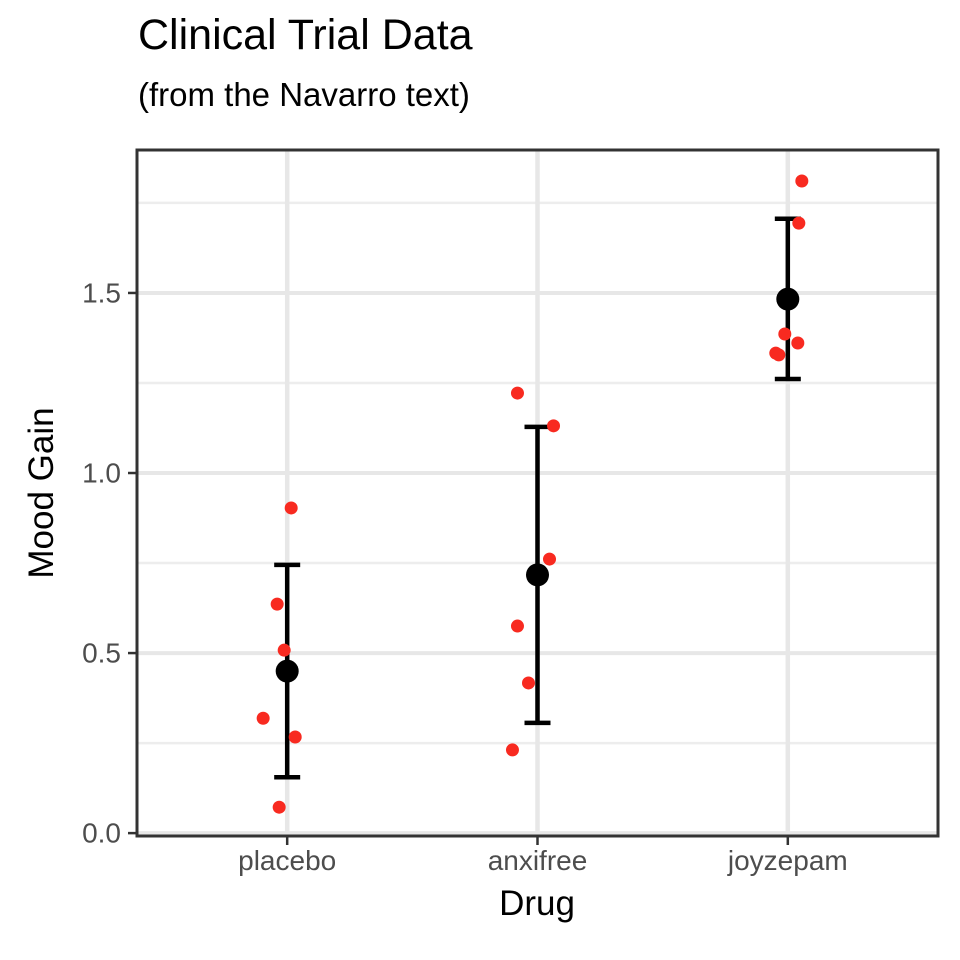 This screenshot has height=960, width=960. I want to click on x-tick-label: joyzepam, so click(787, 860).